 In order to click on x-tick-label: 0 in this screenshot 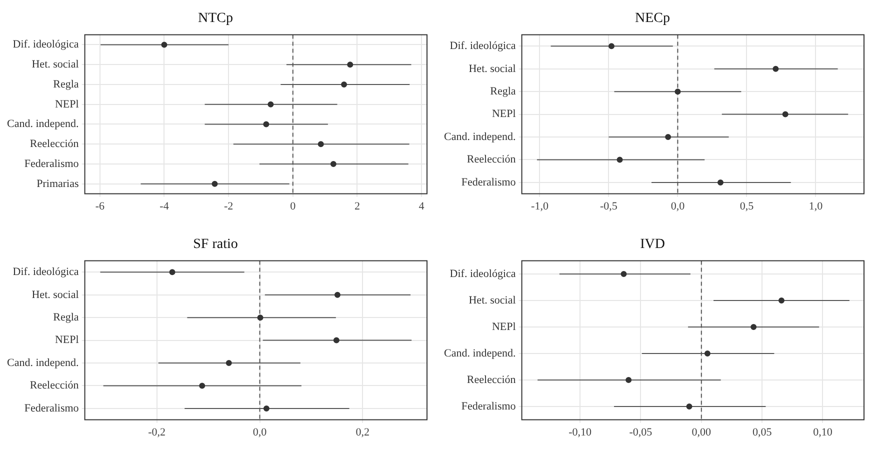, I will do `click(293, 206)`.